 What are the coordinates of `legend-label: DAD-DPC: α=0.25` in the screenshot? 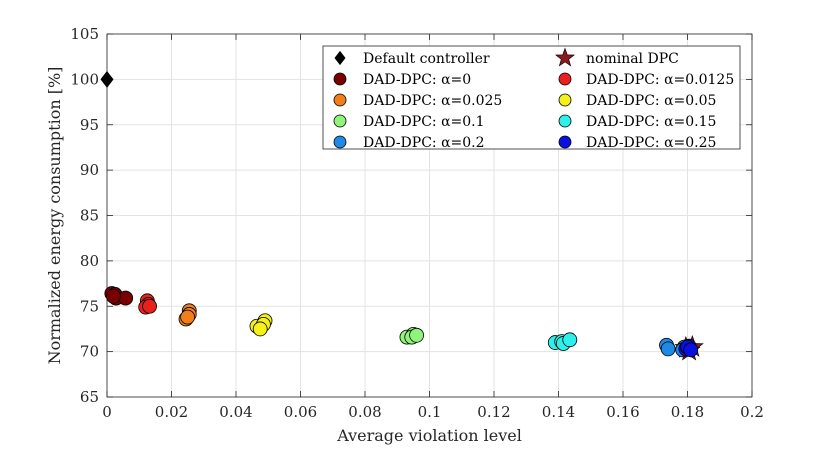 It's located at (651, 143).